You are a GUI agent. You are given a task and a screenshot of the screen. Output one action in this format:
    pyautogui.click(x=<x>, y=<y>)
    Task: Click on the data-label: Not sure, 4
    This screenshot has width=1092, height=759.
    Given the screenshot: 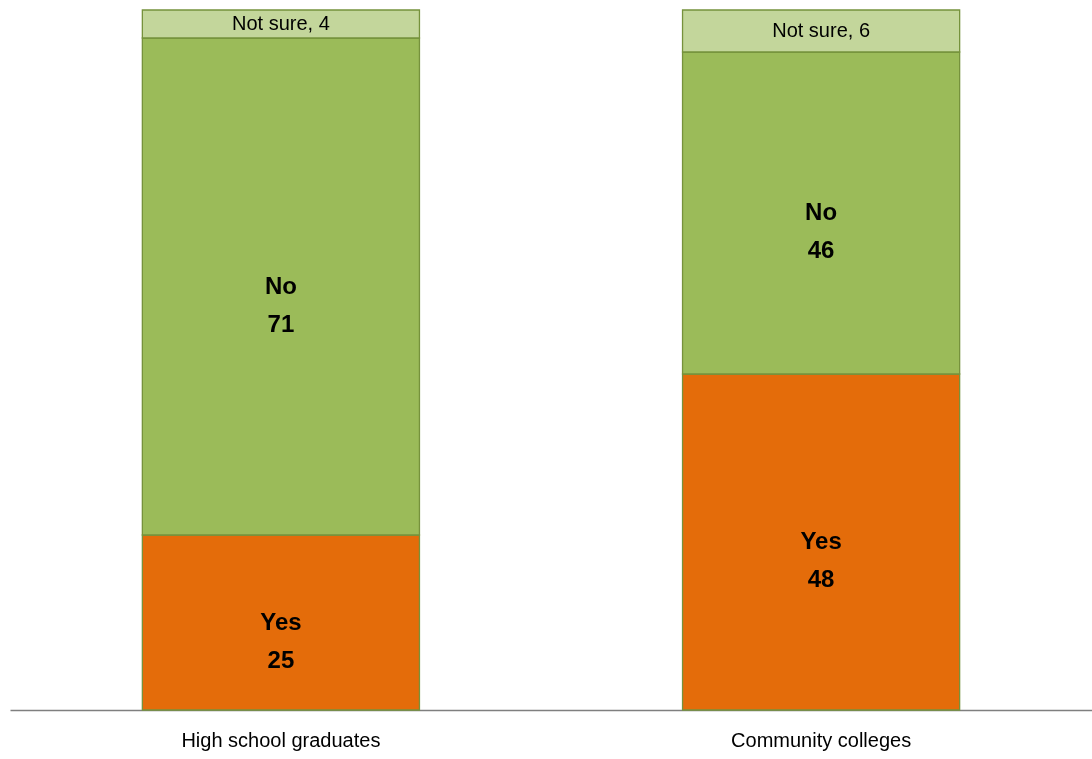 What is the action you would take?
    pyautogui.click(x=280, y=23)
    